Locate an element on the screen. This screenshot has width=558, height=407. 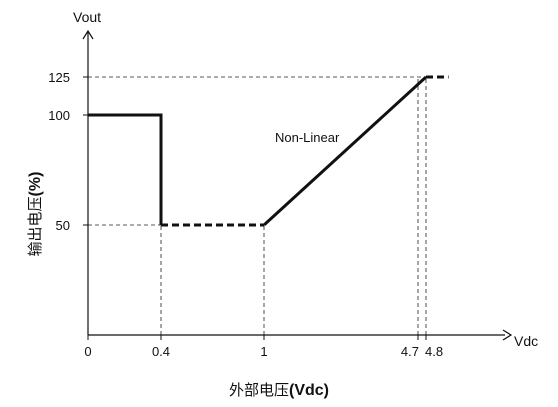
x-axis-title-cjk: 外部电压 is located at coordinates (259, 390).